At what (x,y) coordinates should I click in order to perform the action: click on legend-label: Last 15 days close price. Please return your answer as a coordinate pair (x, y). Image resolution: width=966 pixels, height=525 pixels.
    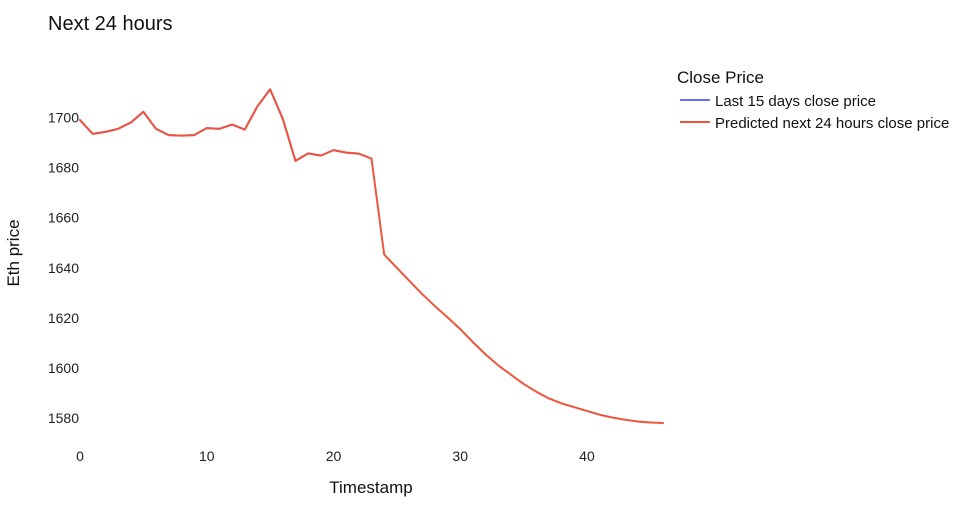
    Looking at the image, I should click on (795, 101).